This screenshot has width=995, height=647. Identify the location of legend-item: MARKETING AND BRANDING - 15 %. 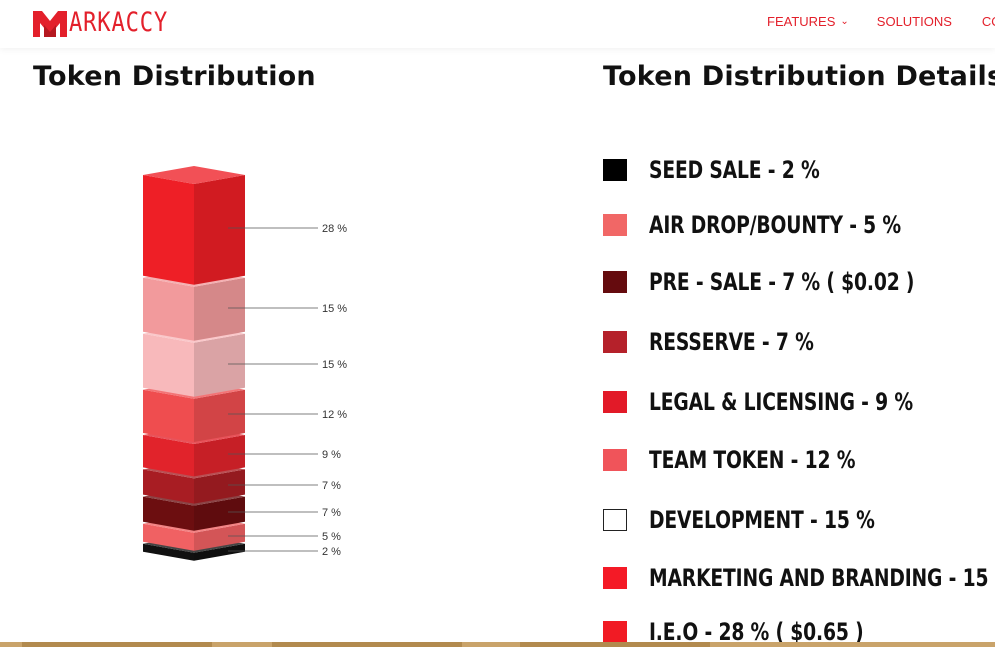
(799, 578).